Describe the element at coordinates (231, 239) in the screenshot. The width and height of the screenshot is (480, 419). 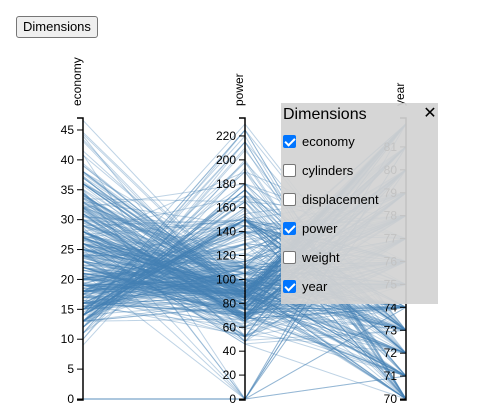
I see `axis-power: 0 20 40 60 80 100 120 140 160 180 200 220 power` at that location.